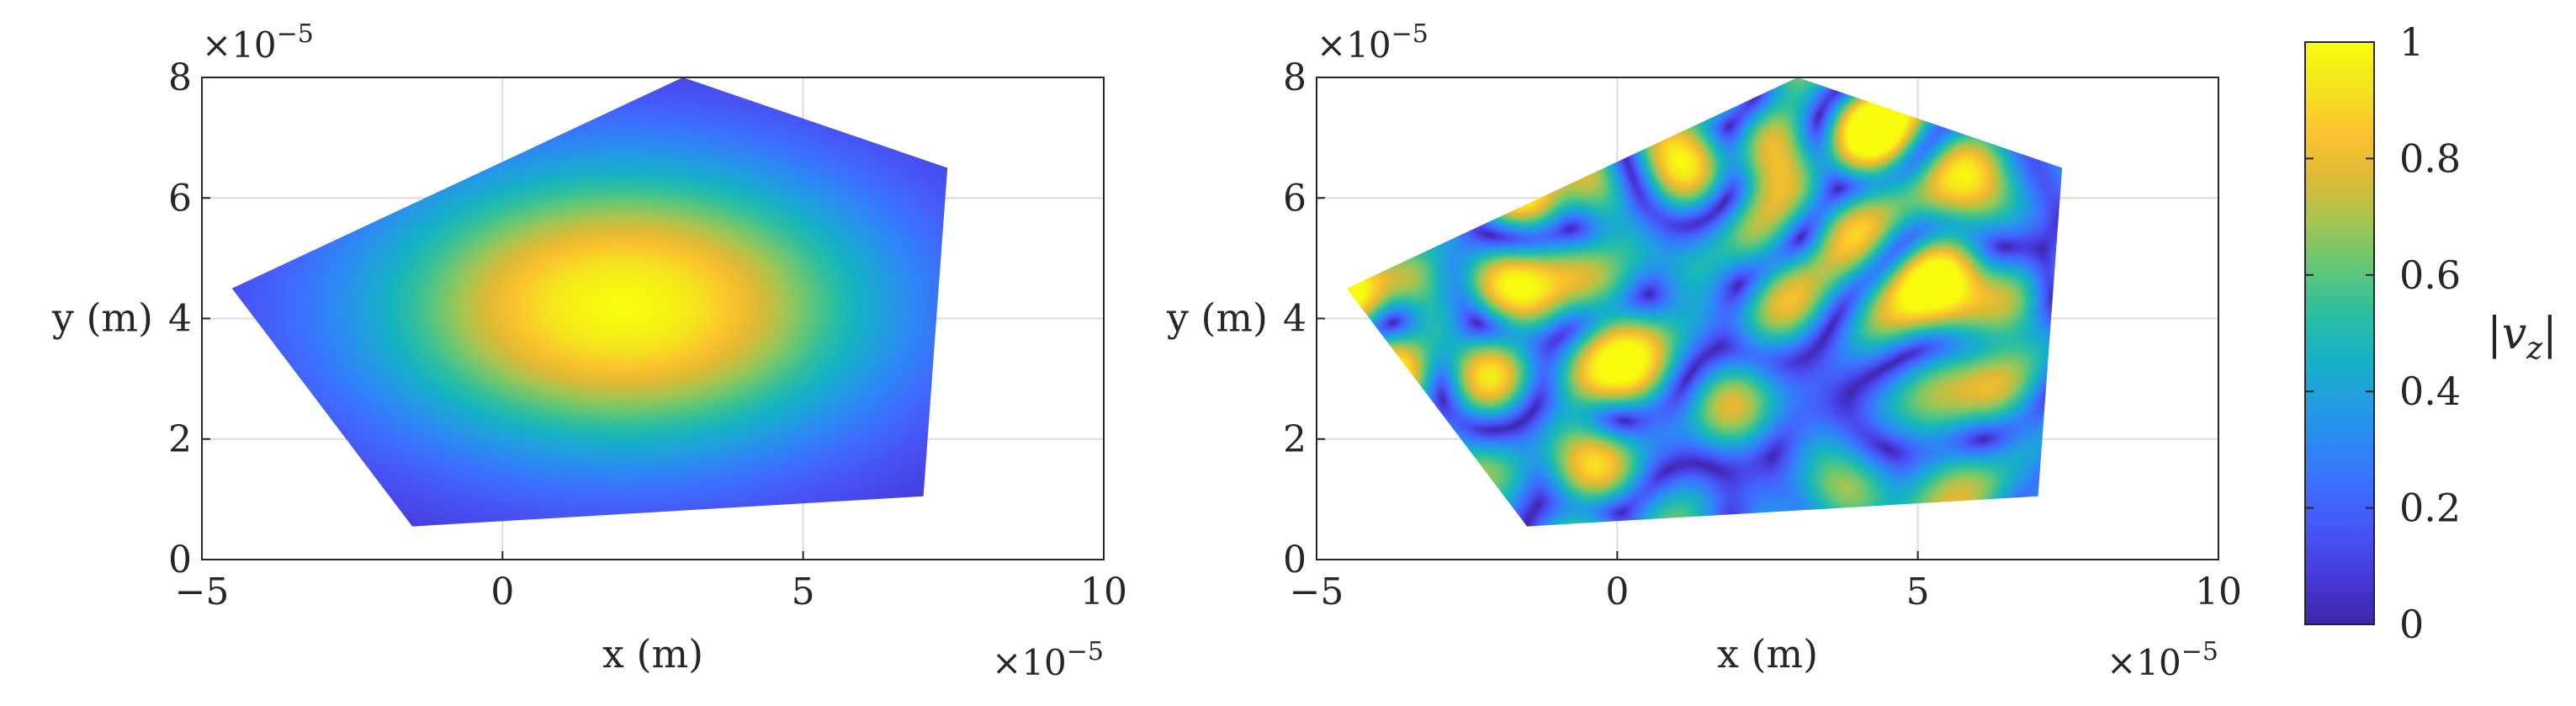 The image size is (2576, 706). I want to click on right-y-exponent-label: ×10⁻⁵, so click(1372, 42).